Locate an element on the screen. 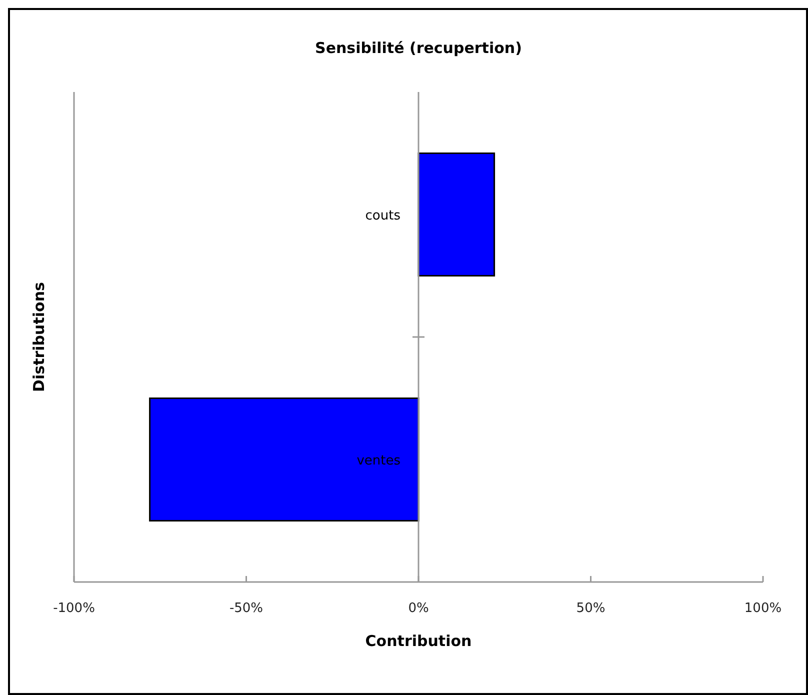  chart-title: Sensibilité (recupertion) is located at coordinates (418, 48).